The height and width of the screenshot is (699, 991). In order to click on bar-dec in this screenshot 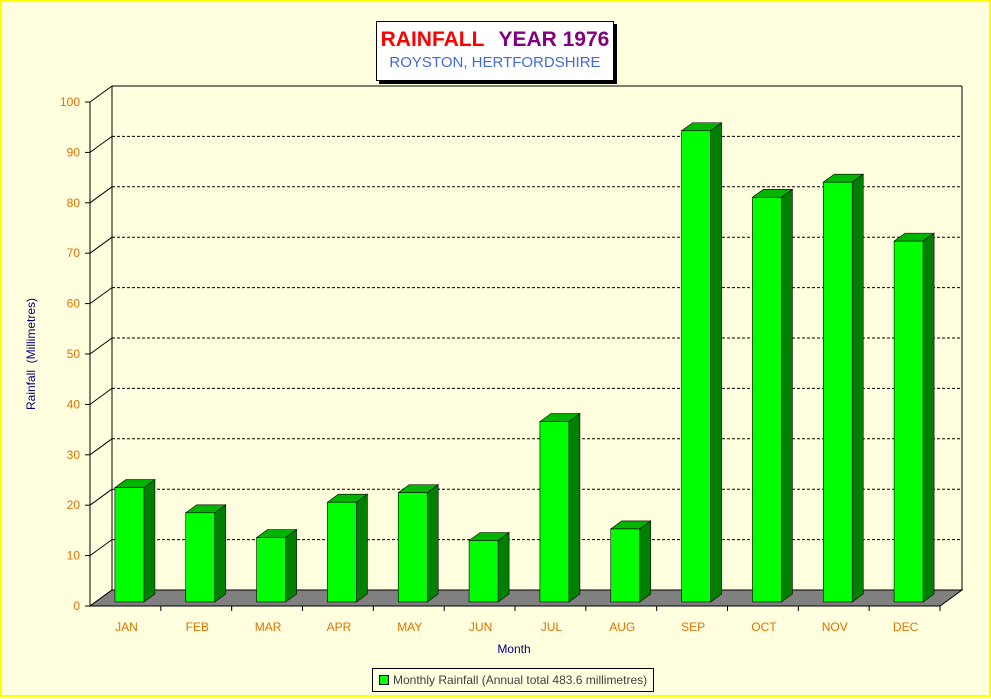, I will do `click(908, 421)`.